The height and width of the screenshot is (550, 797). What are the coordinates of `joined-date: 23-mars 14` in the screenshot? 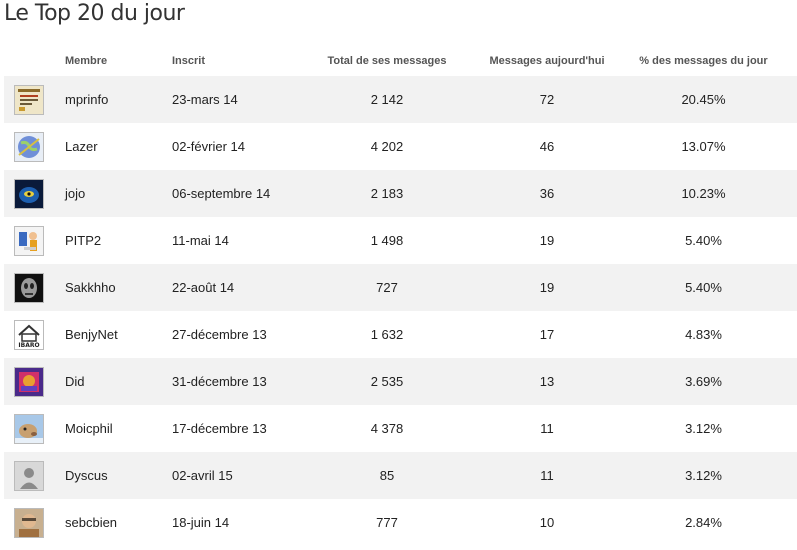 It's located at (205, 99).